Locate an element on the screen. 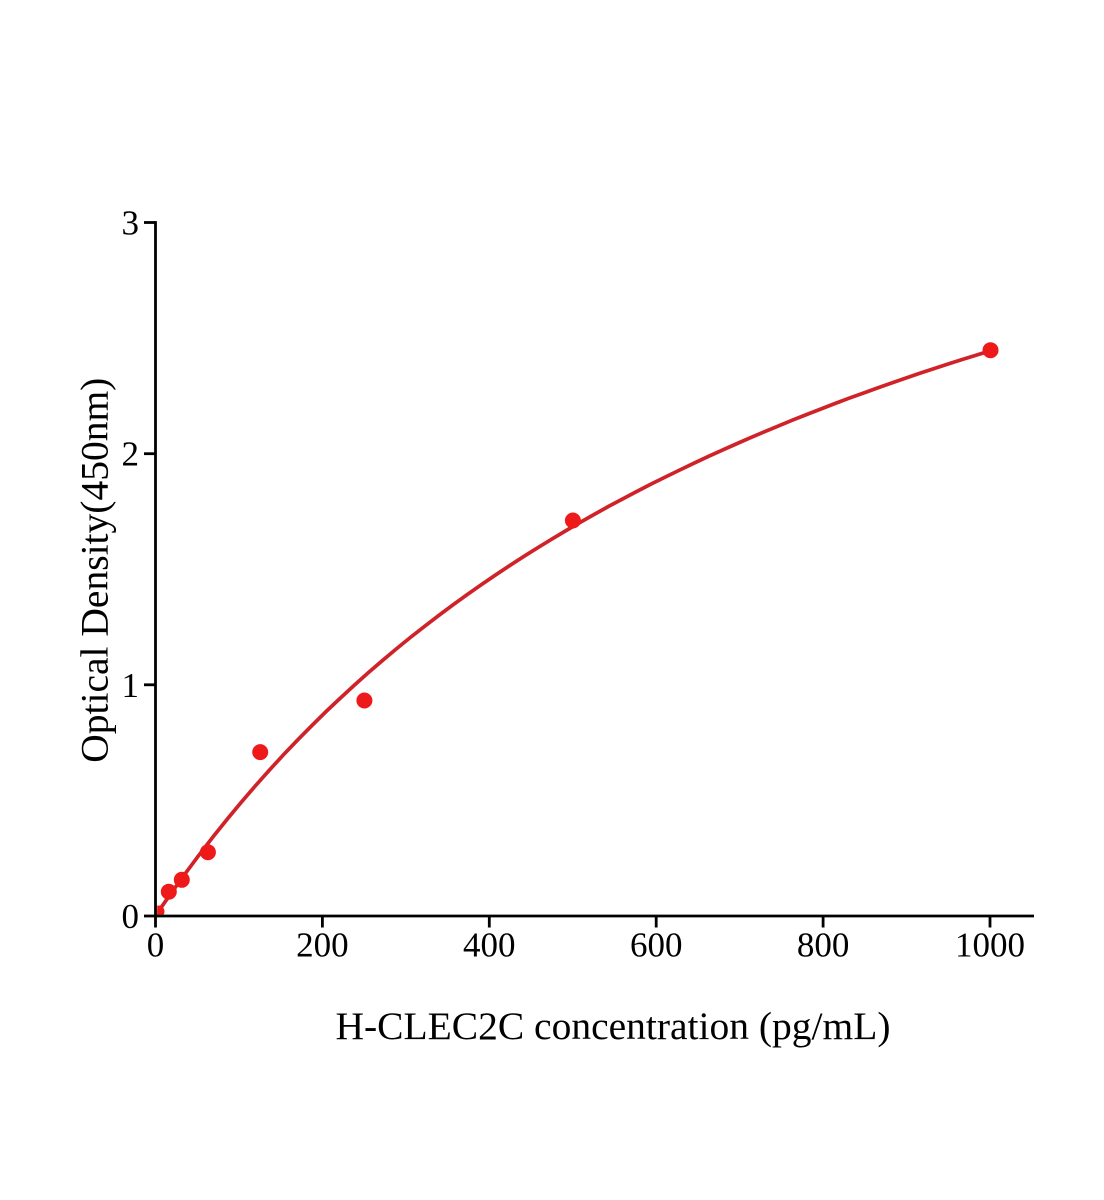  svg-text: 800 is located at coordinates (823, 945).